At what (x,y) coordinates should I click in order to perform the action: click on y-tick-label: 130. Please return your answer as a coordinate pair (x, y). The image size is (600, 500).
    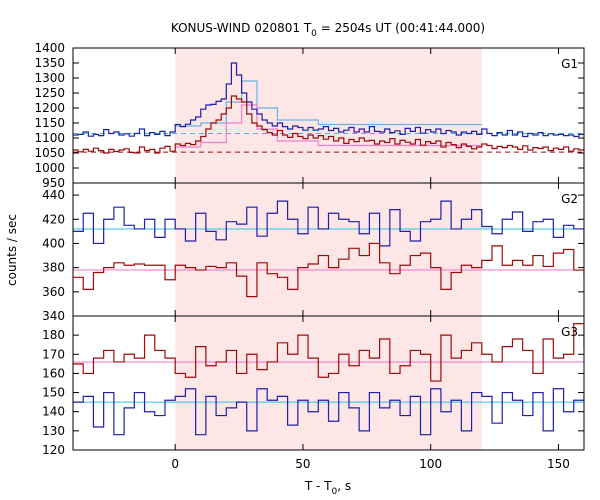
    Looking at the image, I should click on (53, 431).